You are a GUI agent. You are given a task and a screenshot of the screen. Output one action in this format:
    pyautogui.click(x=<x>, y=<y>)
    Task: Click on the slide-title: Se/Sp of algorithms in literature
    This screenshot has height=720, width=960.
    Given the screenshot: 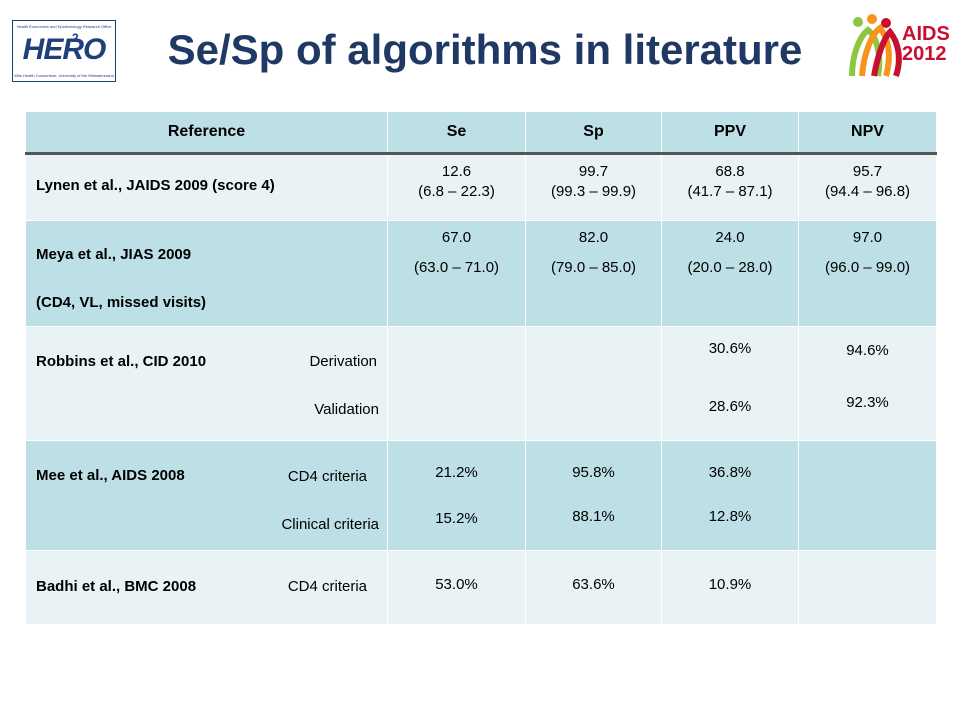 What is the action you would take?
    pyautogui.click(x=485, y=49)
    